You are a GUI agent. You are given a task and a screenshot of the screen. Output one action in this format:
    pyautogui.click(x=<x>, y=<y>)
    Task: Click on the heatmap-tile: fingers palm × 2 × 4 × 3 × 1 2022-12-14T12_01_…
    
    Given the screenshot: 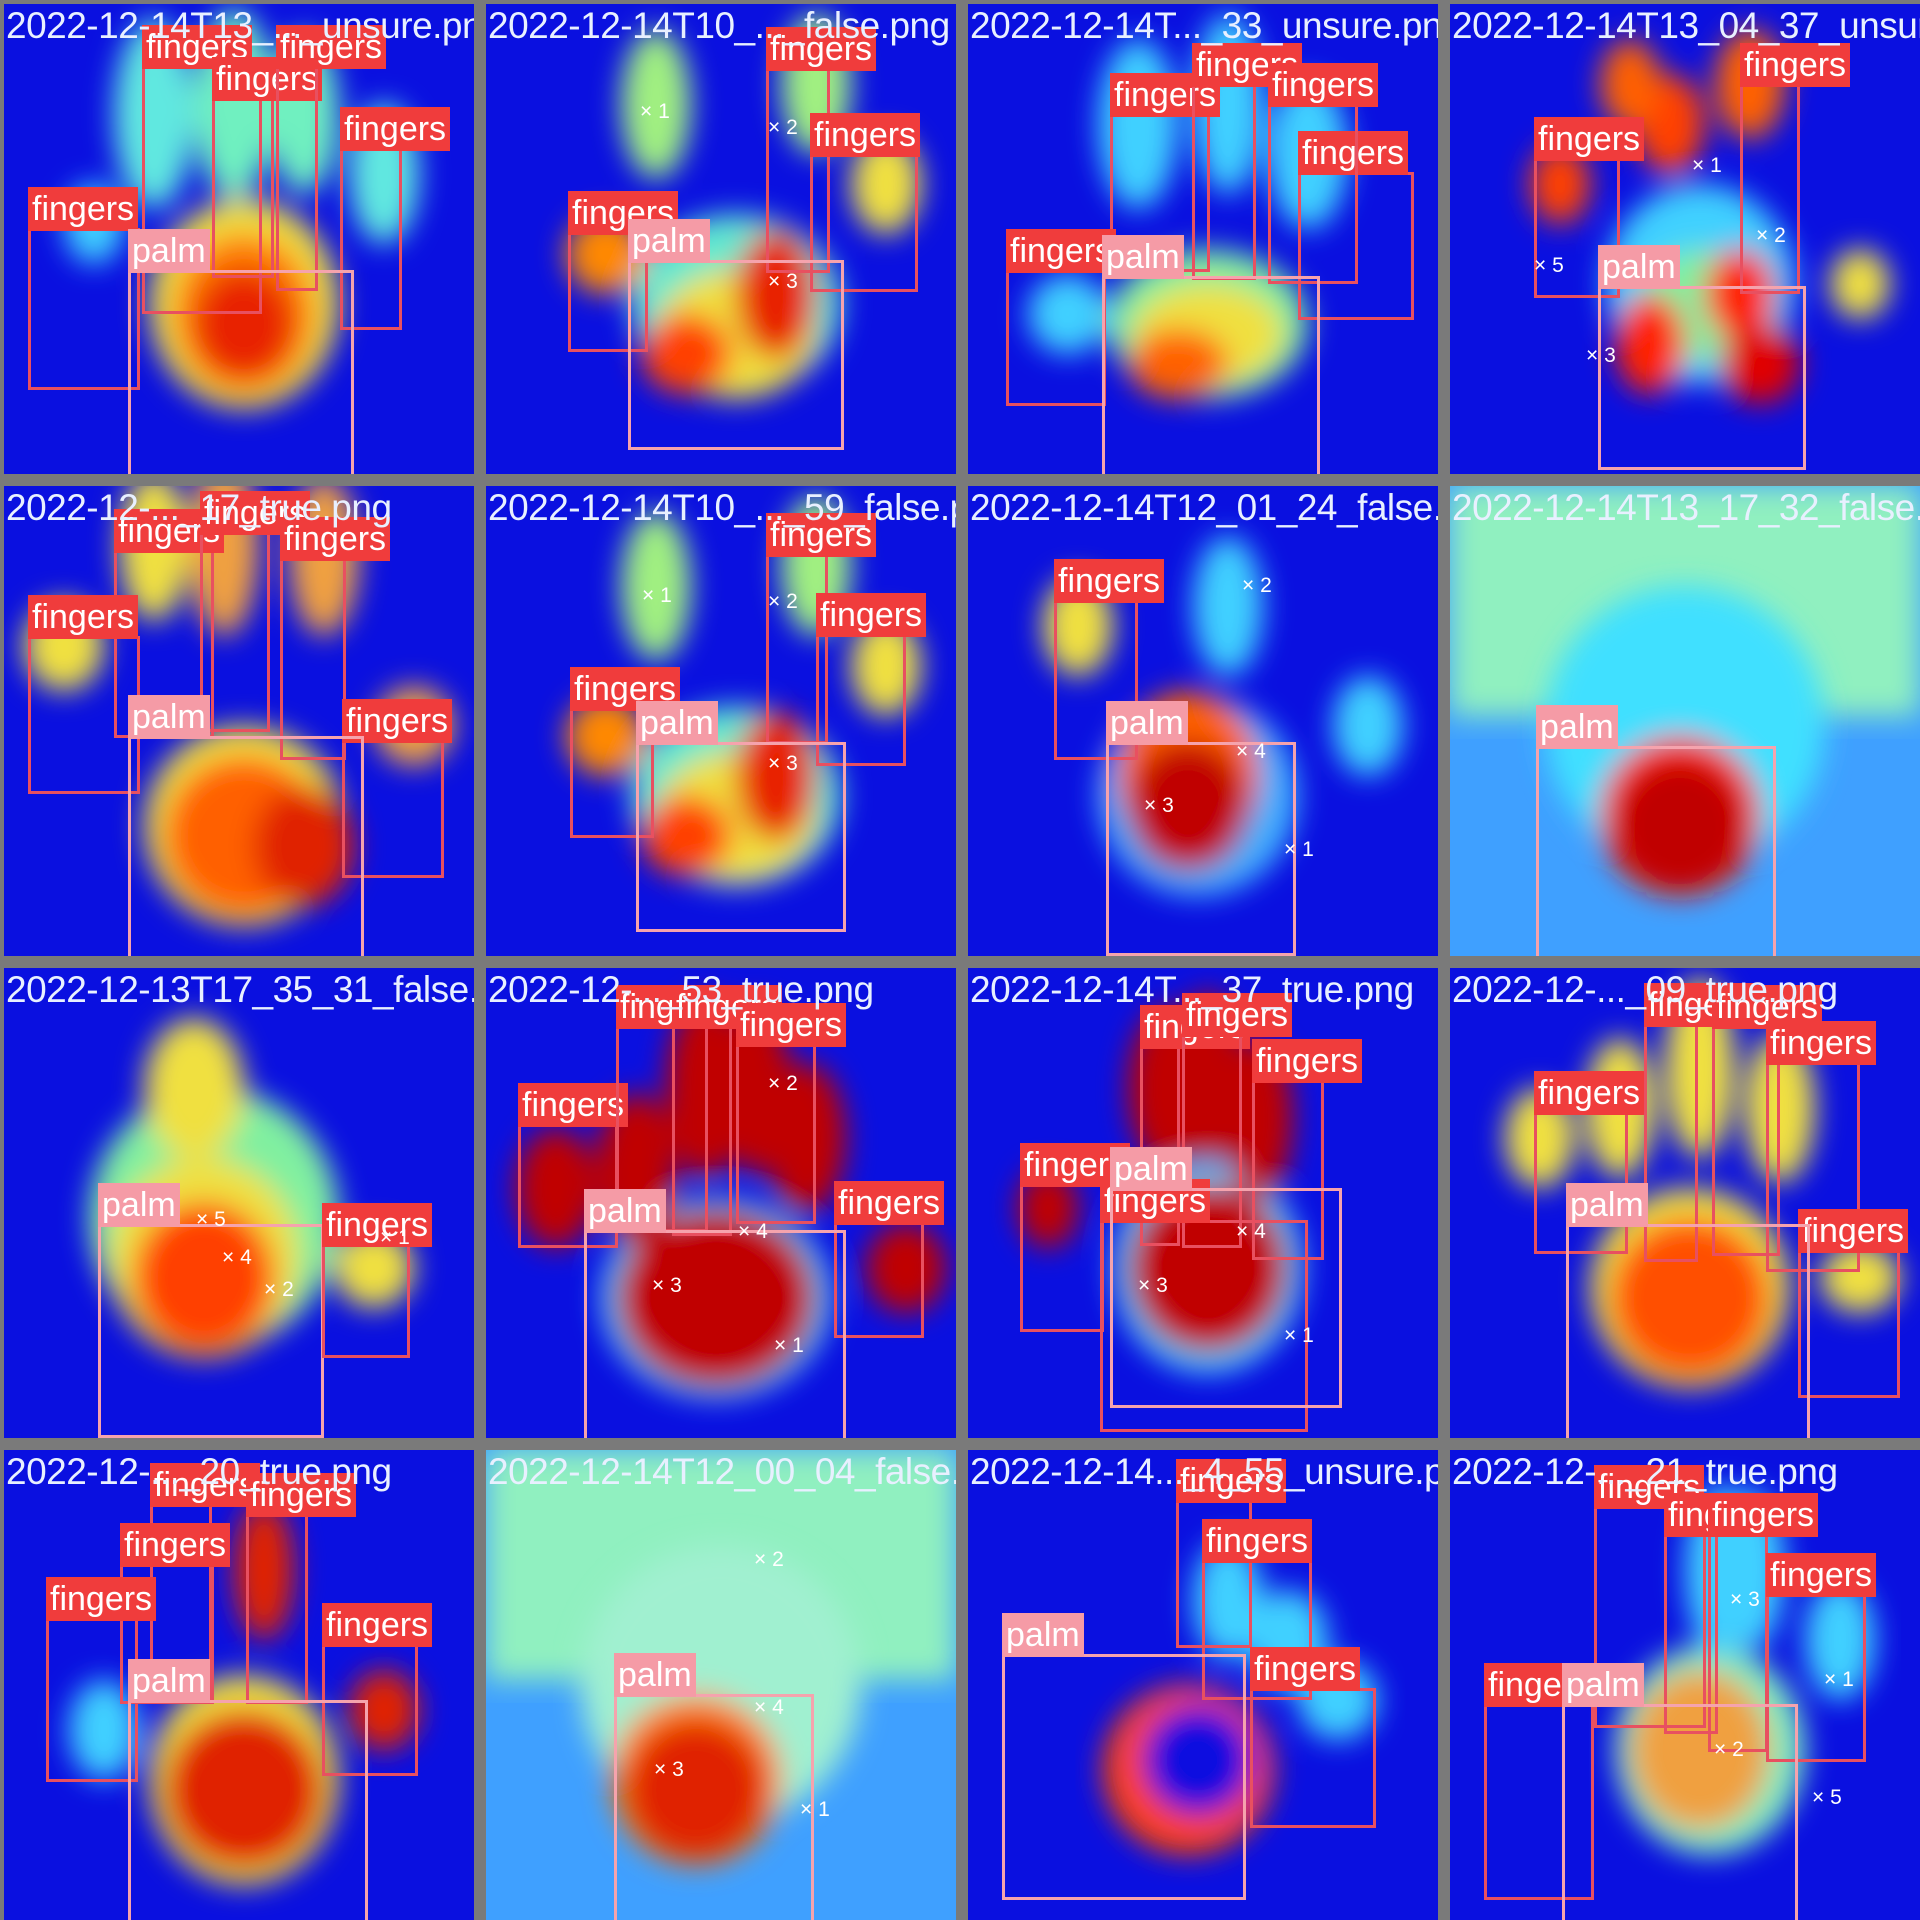 What is the action you would take?
    pyautogui.click(x=1203, y=721)
    